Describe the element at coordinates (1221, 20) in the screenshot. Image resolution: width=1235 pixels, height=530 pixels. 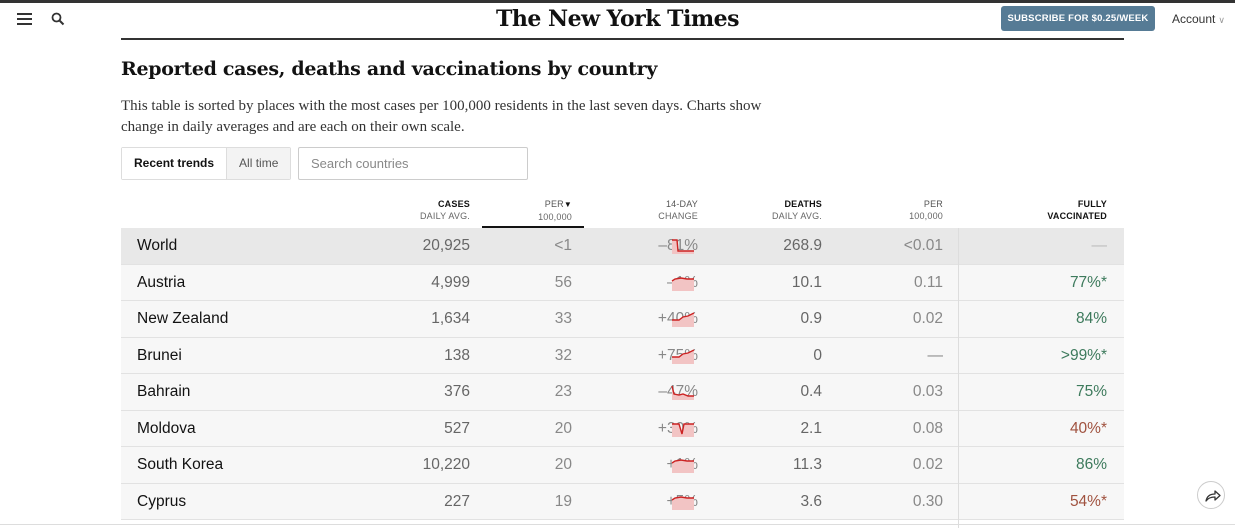
I see `chevron-down-icon: ∨` at that location.